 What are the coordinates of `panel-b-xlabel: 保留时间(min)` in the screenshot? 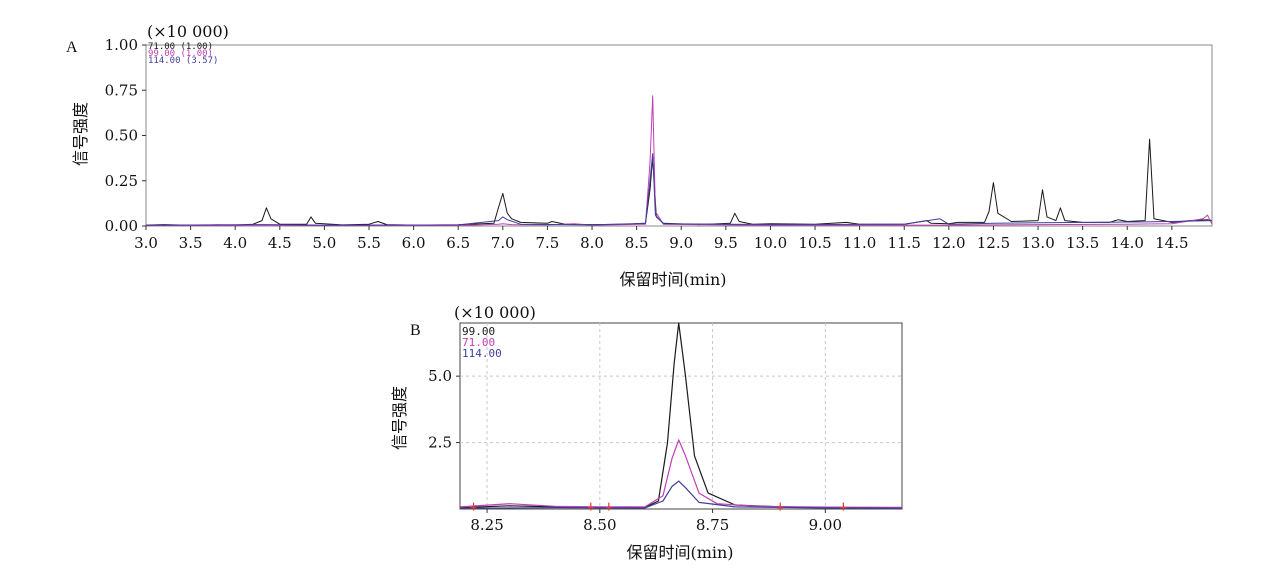 It's located at (679, 552).